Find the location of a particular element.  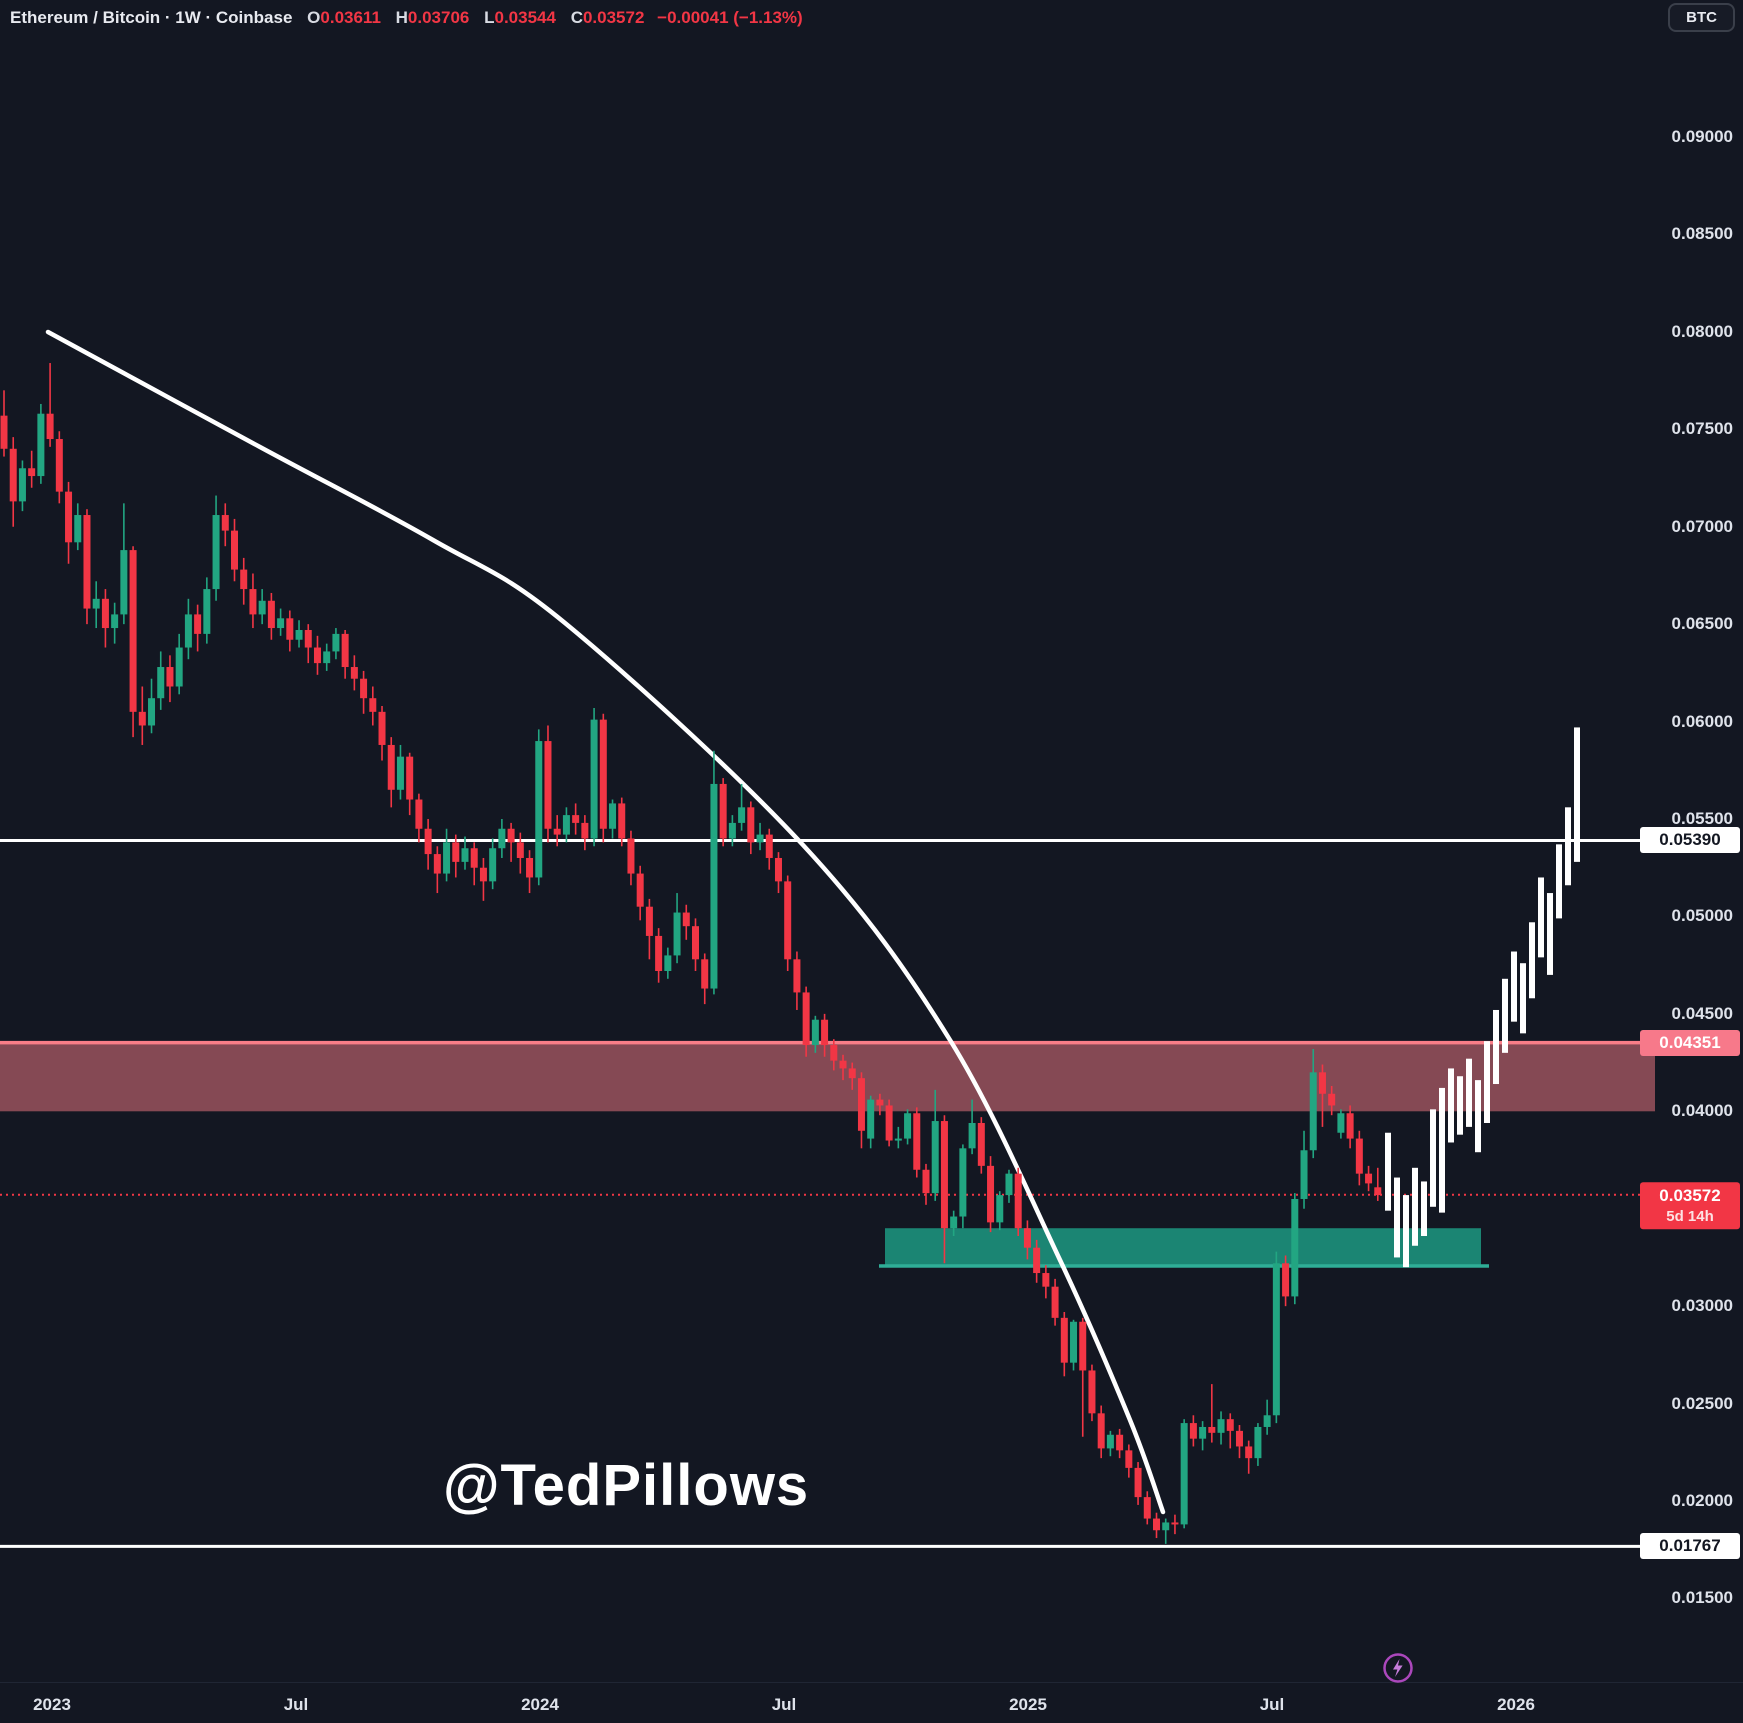

lightning-circle is located at coordinates (1398, 1668).